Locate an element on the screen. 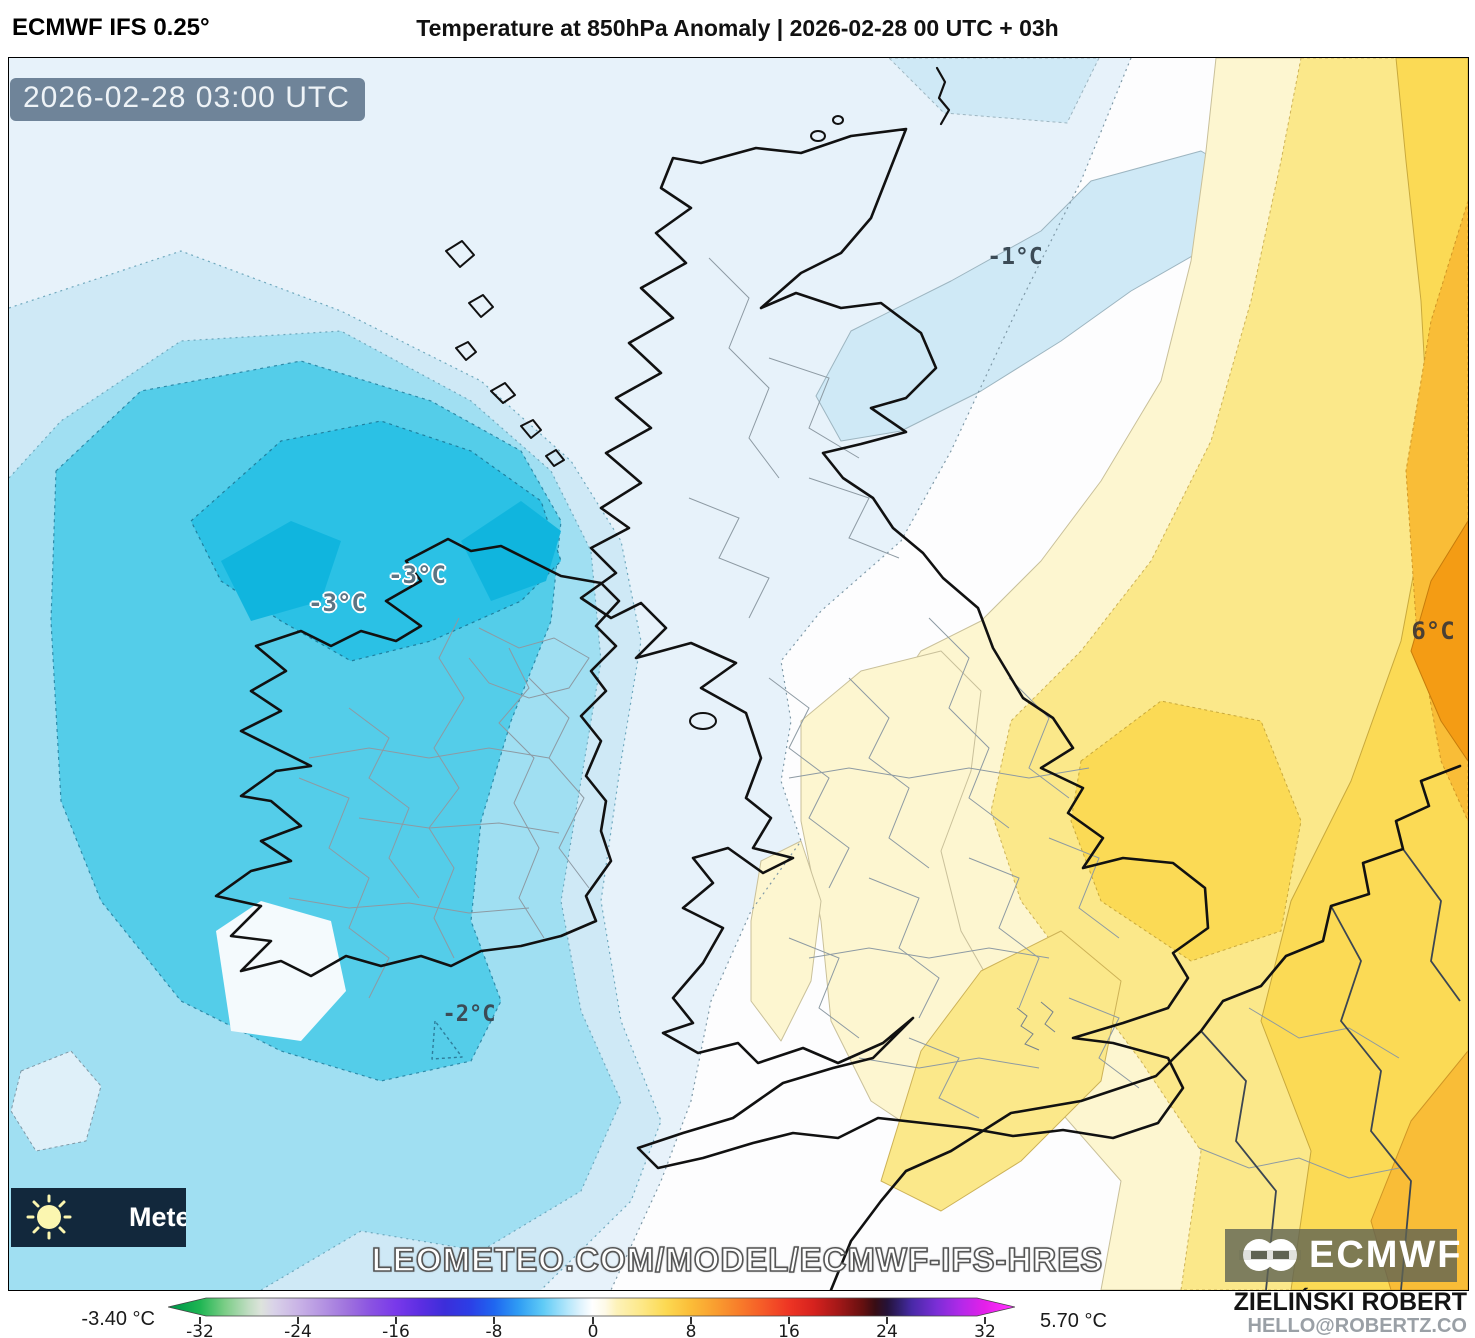 The image size is (1475, 1338). map-label-plus6: 6°C is located at coordinates (1433, 631).